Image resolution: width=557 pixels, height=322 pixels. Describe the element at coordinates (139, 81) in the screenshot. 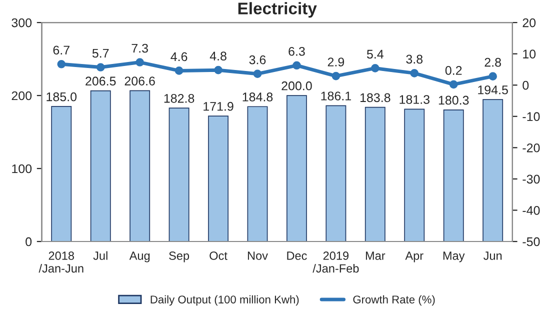

I see `data-label: 206.6` at that location.